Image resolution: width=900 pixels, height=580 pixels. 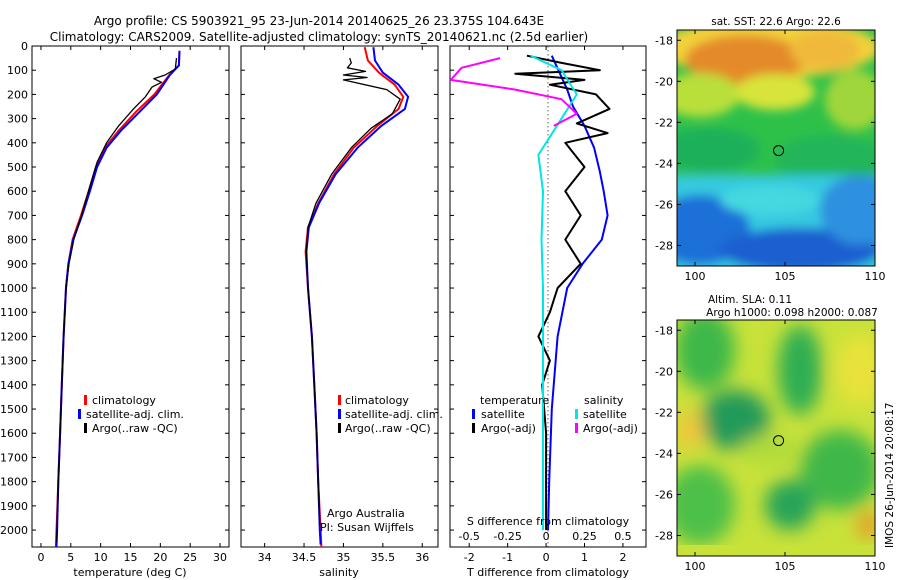 What do you see at coordinates (514, 400) in the screenshot?
I see `legend-title-temperature: temperature` at bounding box center [514, 400].